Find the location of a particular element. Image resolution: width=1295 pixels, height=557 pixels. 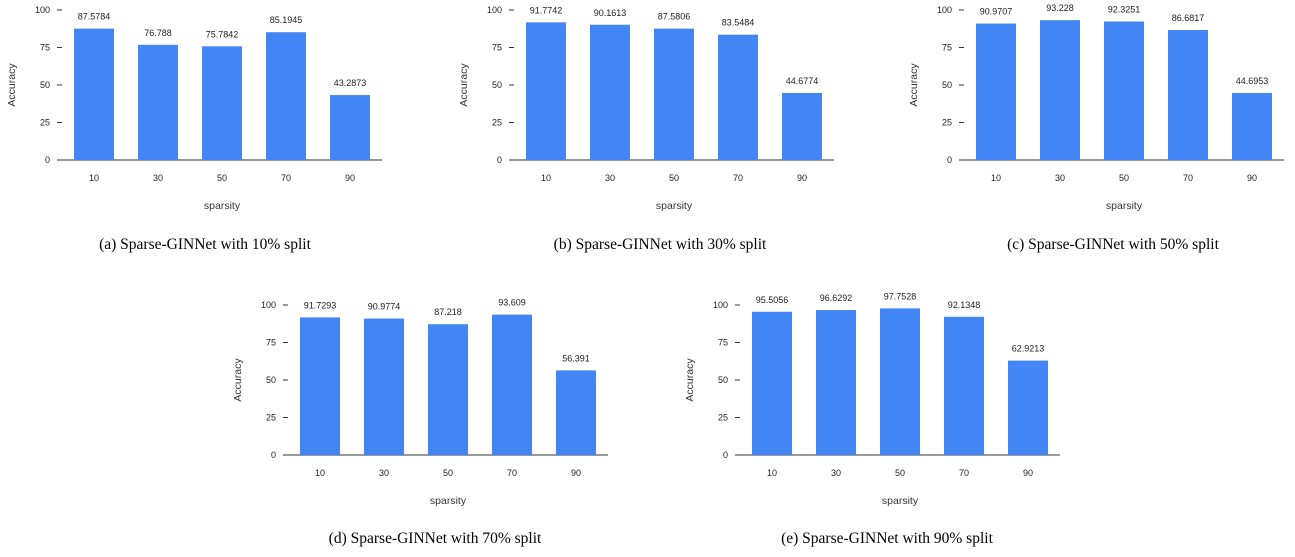

data-label: 87.218 is located at coordinates (448, 312).